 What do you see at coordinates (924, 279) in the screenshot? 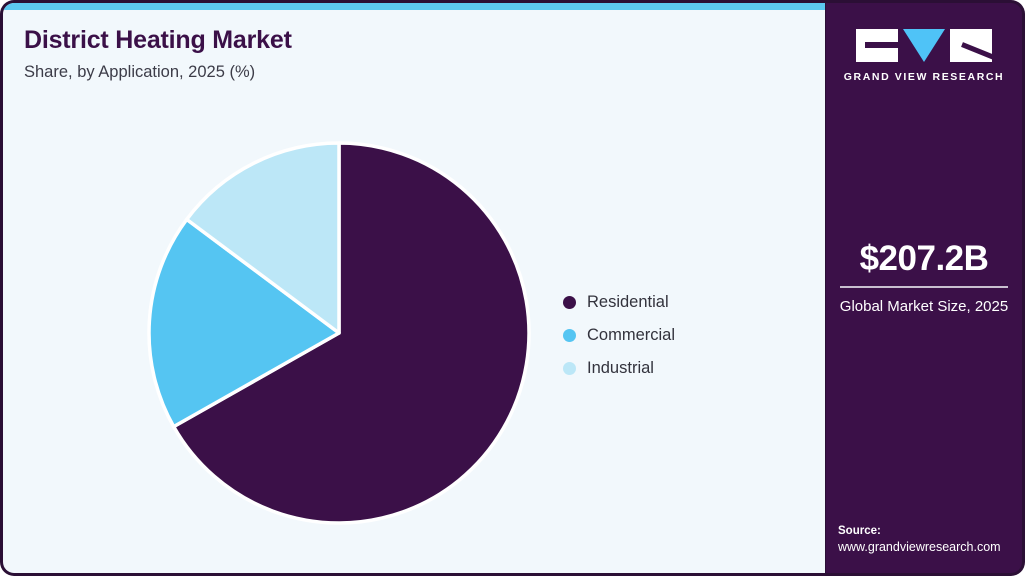
I see `market-size-stat: $207.2B Global Market Size, 2025` at bounding box center [924, 279].